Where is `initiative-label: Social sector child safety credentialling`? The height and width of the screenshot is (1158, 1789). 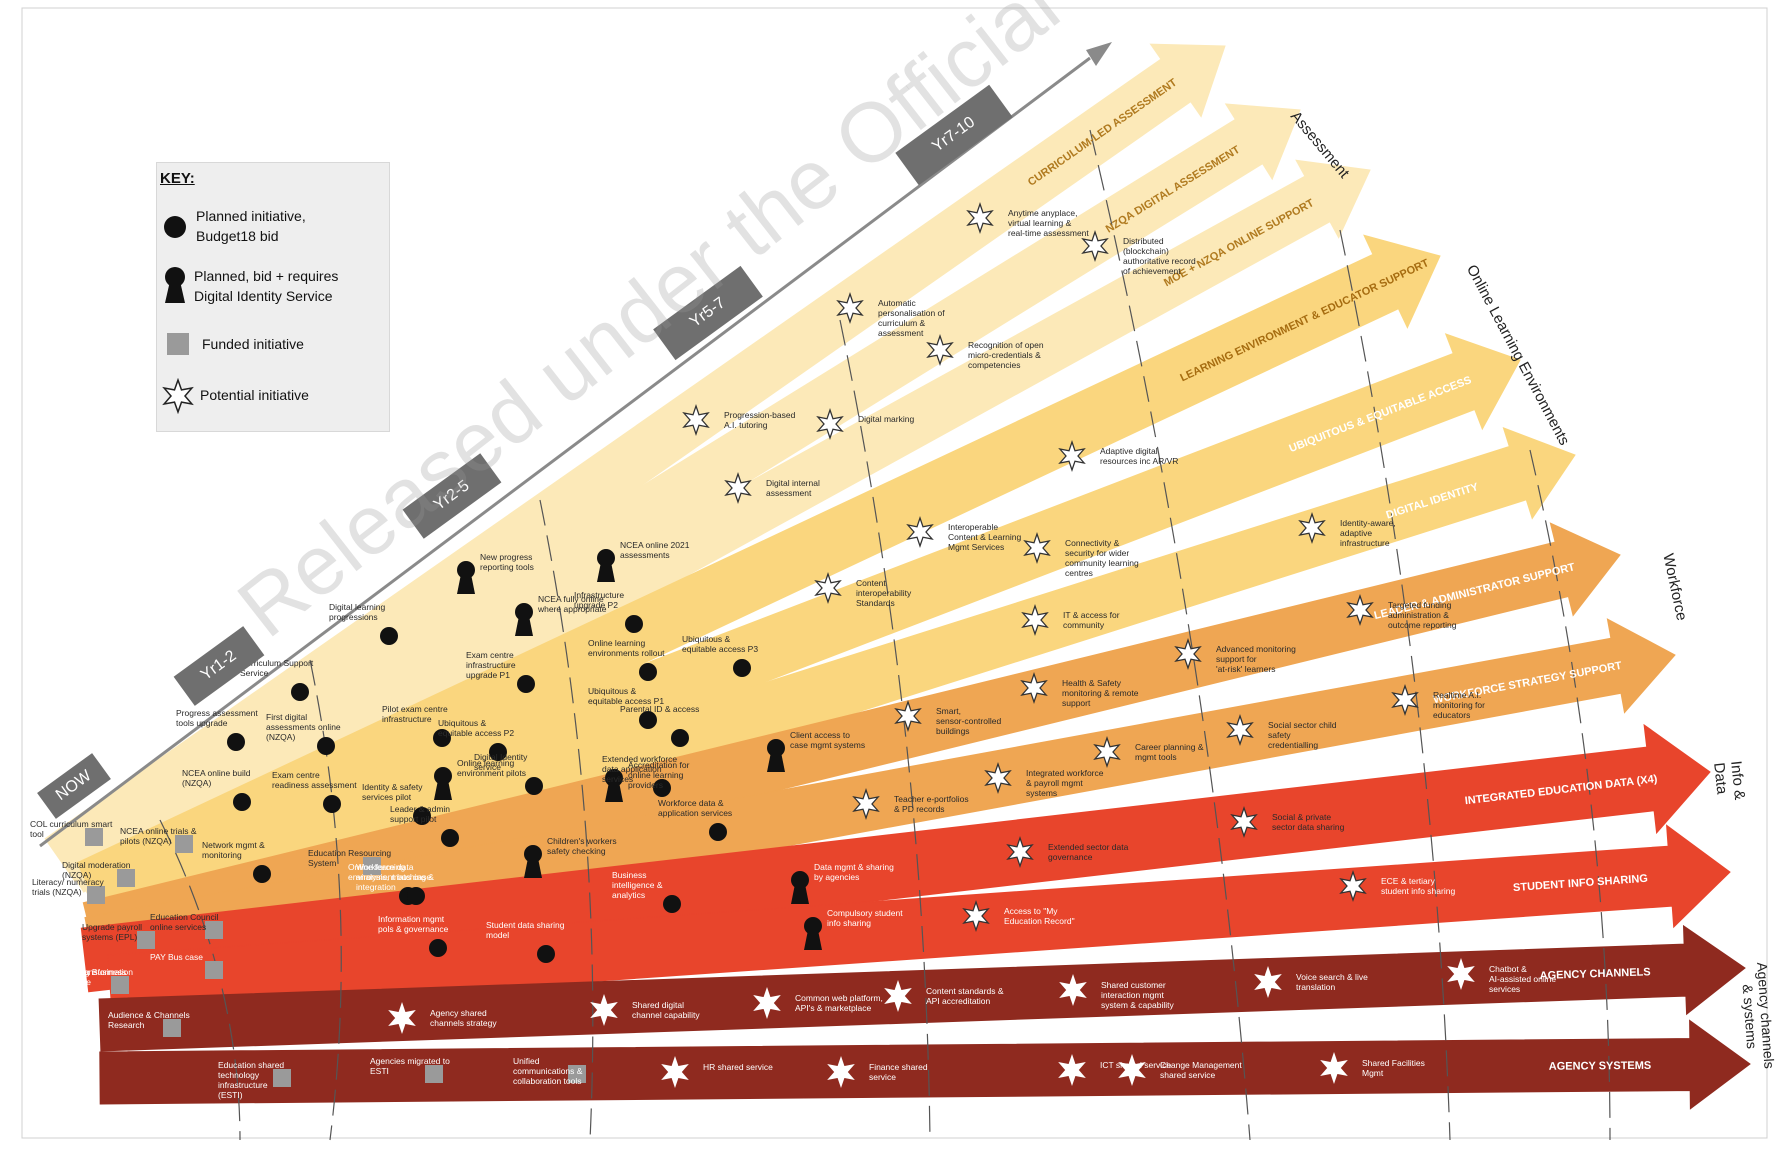
initiative-label: Social sector child safety credentialling is located at coordinates (1302, 735).